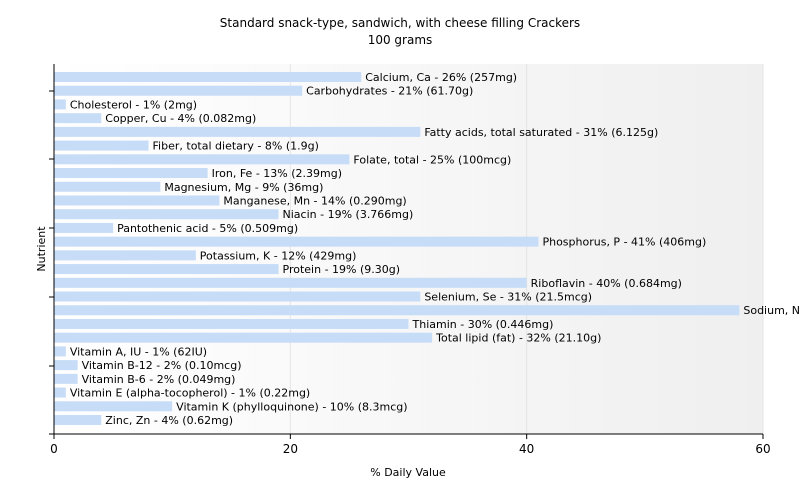 This screenshot has width=800, height=500. Describe the element at coordinates (290, 449) in the screenshot. I see `x-tick-label: 20` at that location.